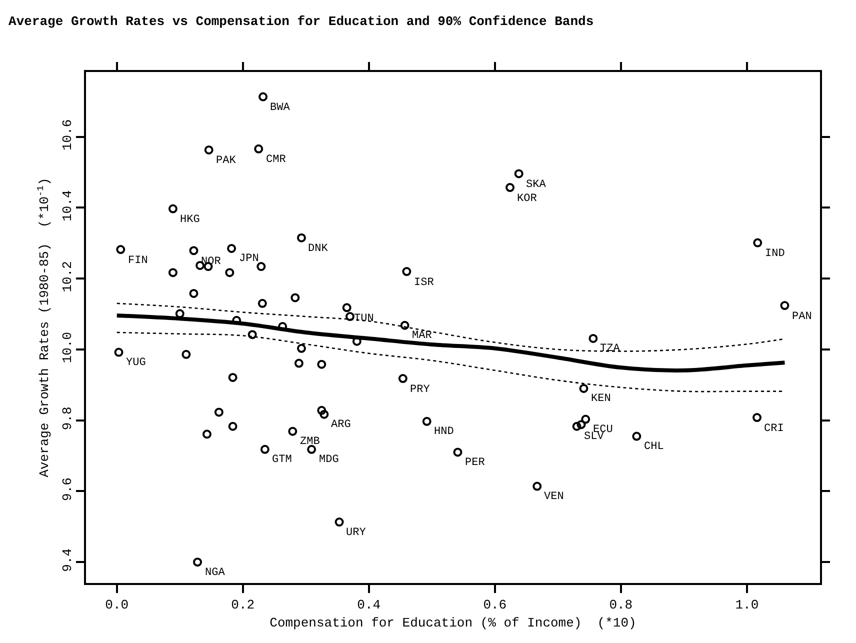  I want to click on annotation: GTM, so click(282, 460).